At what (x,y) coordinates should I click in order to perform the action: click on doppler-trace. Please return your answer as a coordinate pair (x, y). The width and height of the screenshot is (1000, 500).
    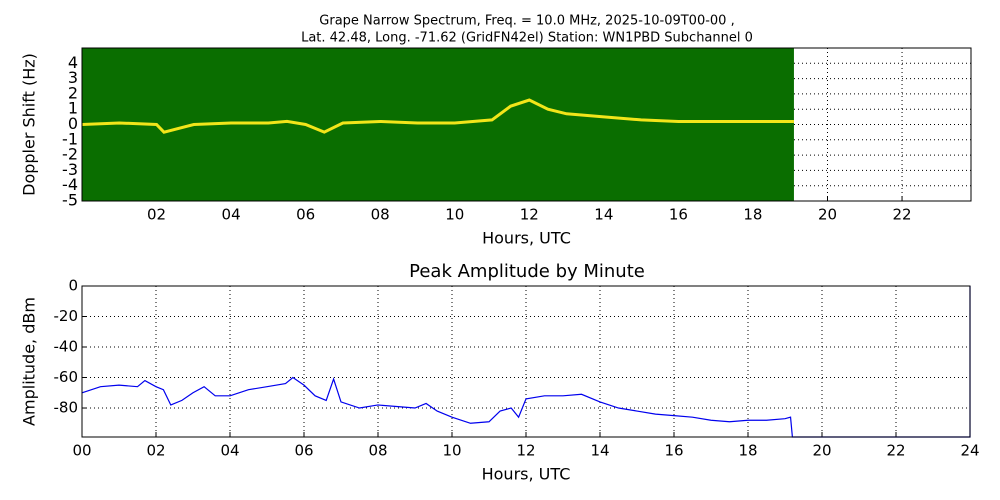
    Looking at the image, I should click on (437, 116).